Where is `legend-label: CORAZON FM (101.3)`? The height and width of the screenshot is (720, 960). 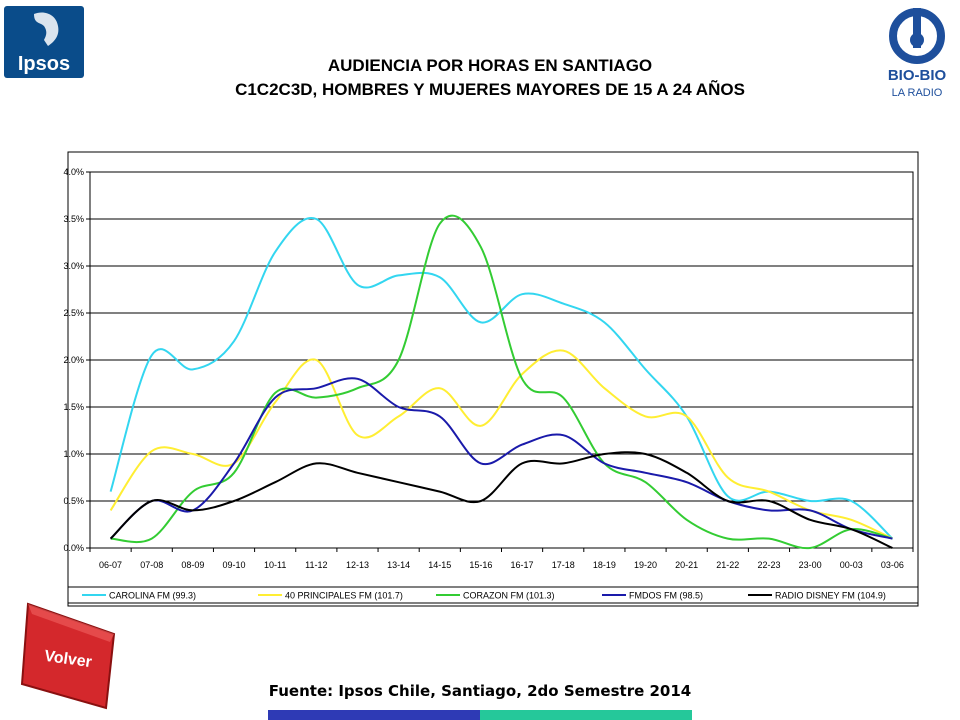
legend-label: CORAZON FM (101.3) is located at coordinates (509, 596).